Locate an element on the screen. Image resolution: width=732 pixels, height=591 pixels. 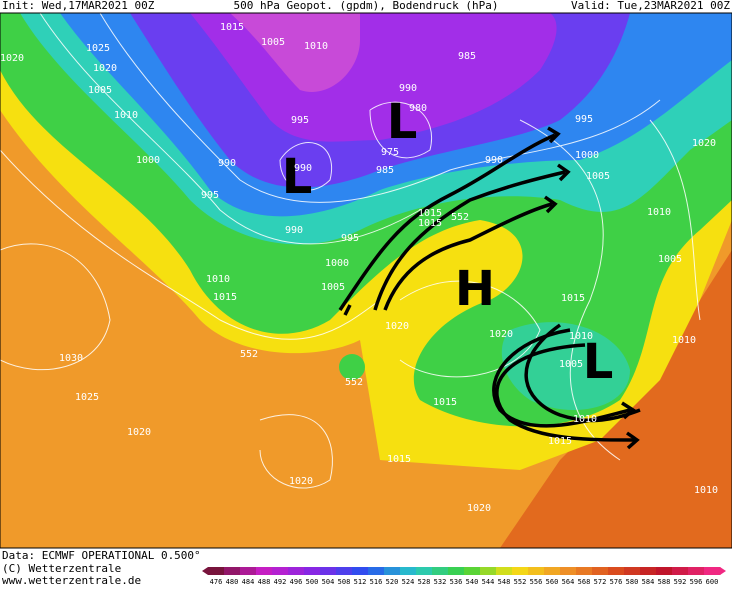
data-source: Data: ECMWF OPERATIONAL 0.500° is located at coordinates (101, 555).